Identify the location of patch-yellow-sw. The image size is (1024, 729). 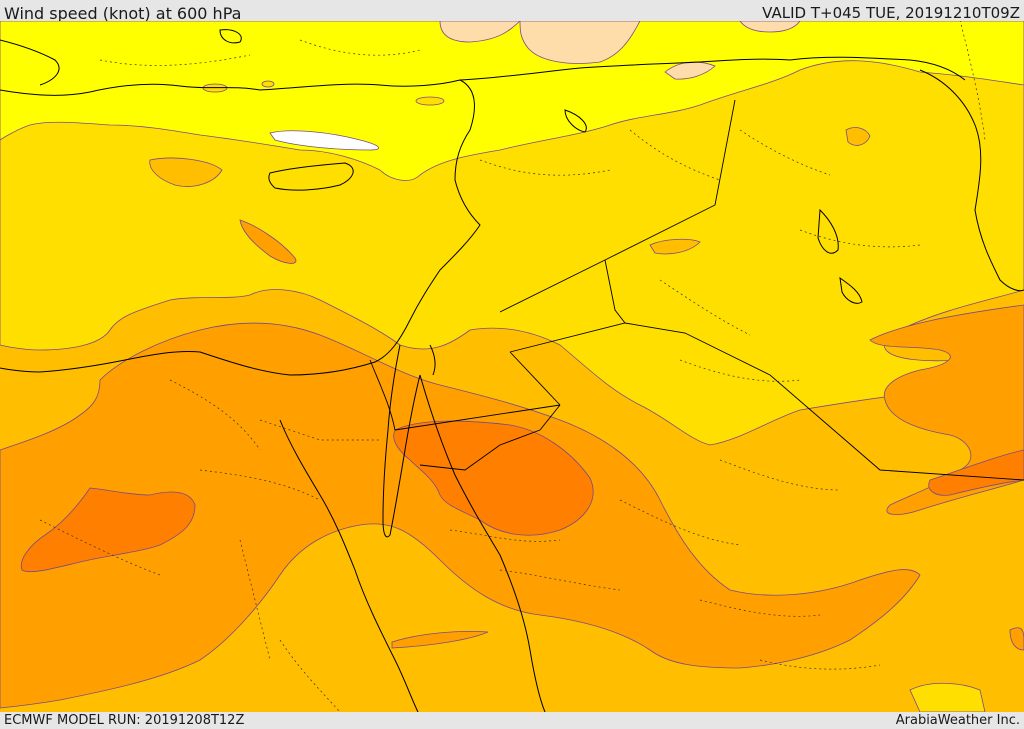
(947, 697).